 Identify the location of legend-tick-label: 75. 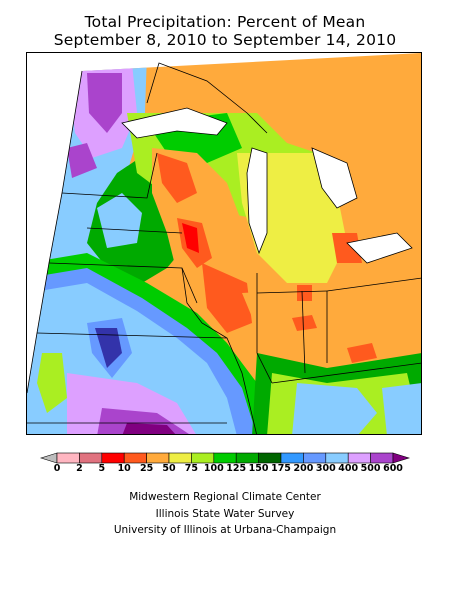
(191, 468).